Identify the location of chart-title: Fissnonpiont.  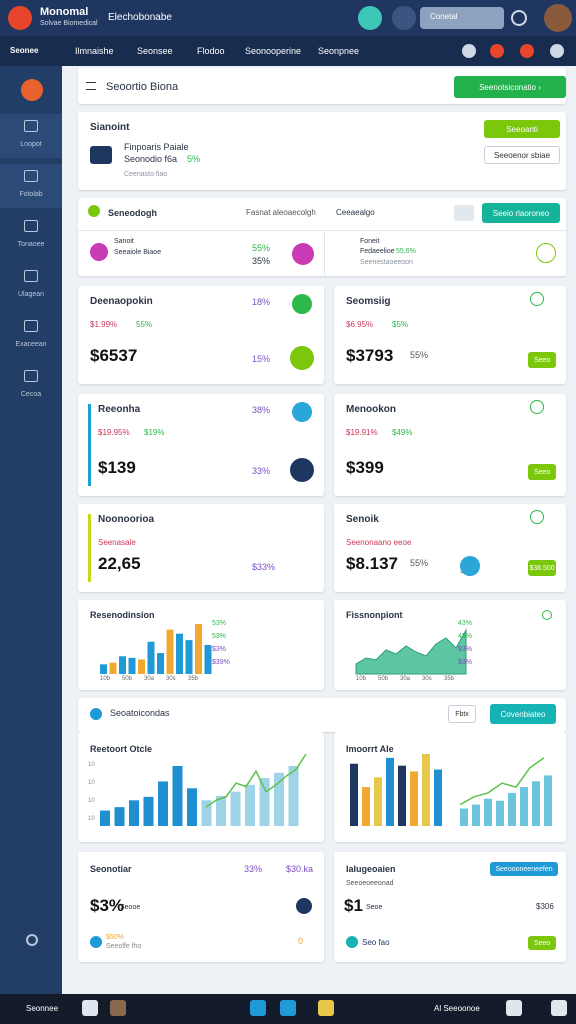
(374, 615).